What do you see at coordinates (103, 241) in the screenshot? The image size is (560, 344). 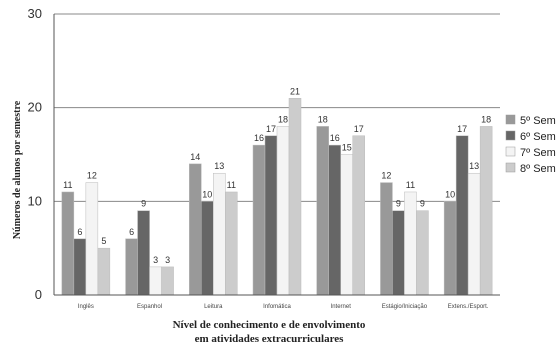 I see `bar-value-label: 5` at bounding box center [103, 241].